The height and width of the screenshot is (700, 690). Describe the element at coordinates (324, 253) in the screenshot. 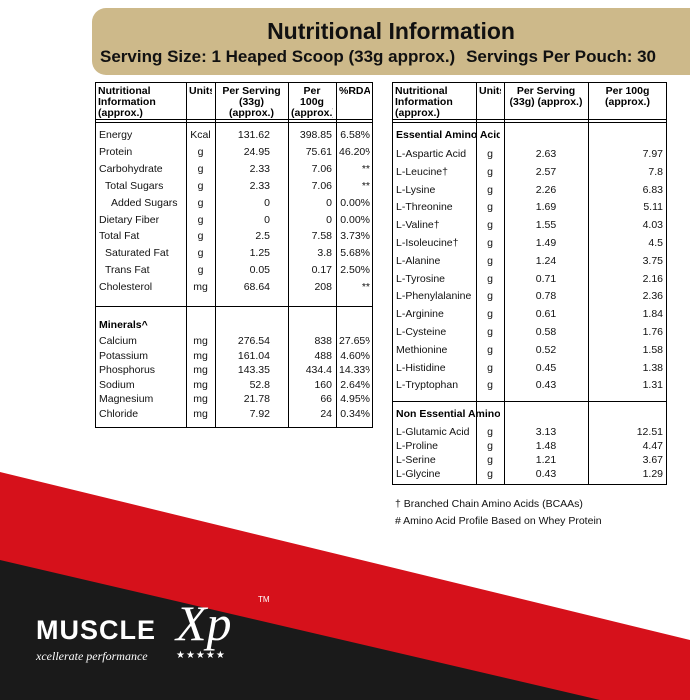

I see `cell-value: 3.8` at that location.